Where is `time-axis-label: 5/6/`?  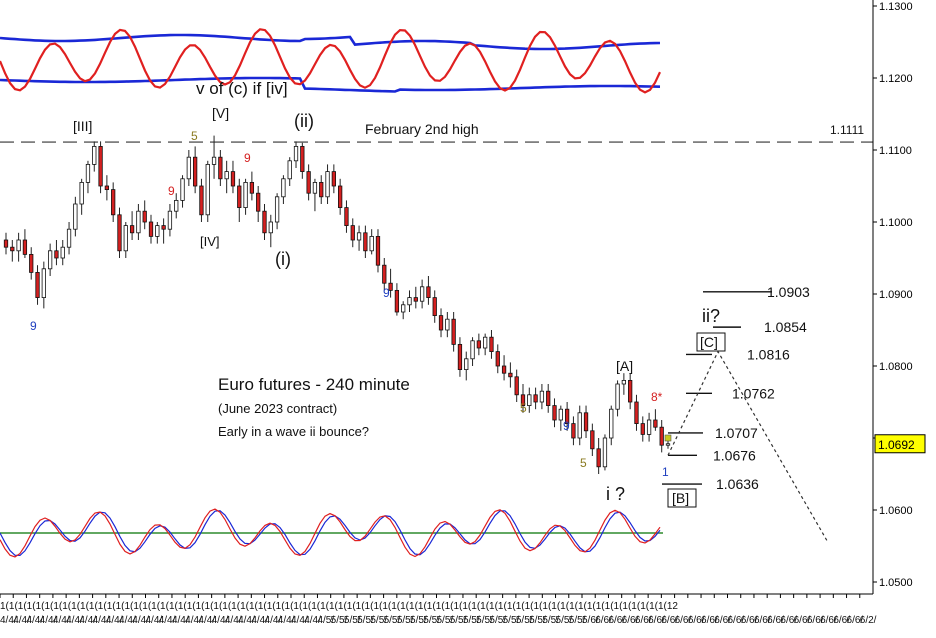
time-axis-label: 5/6/ is located at coordinates (590, 620).